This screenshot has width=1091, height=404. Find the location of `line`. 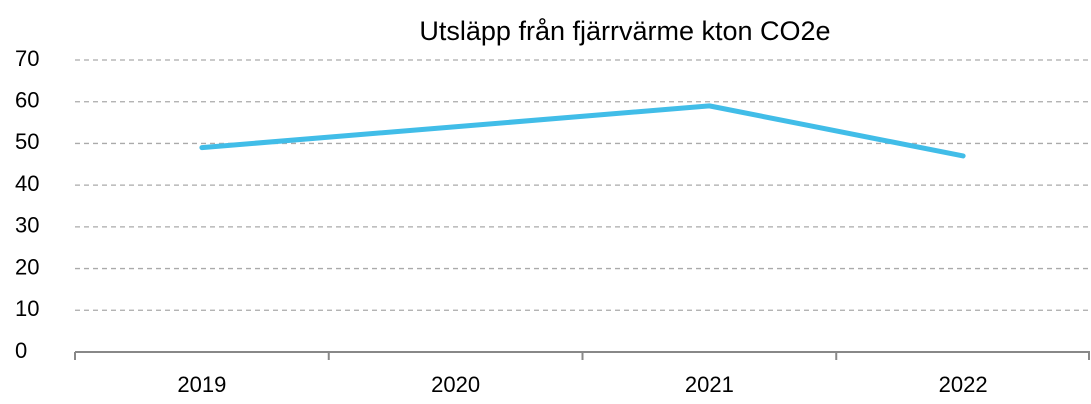

line is located at coordinates (582, 131).